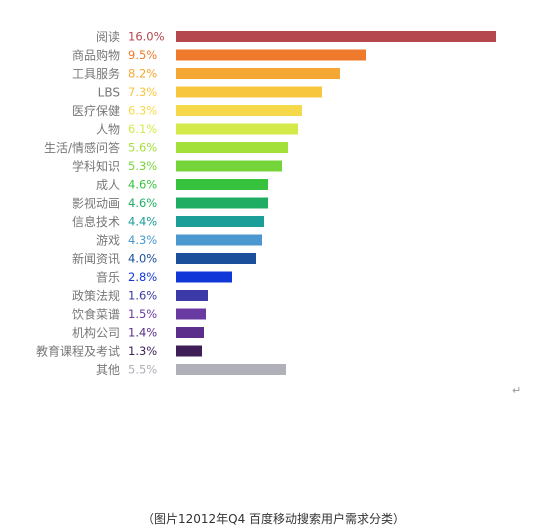  Describe the element at coordinates (142, 222) in the screenshot. I see `value-label: 4.4%` at that location.